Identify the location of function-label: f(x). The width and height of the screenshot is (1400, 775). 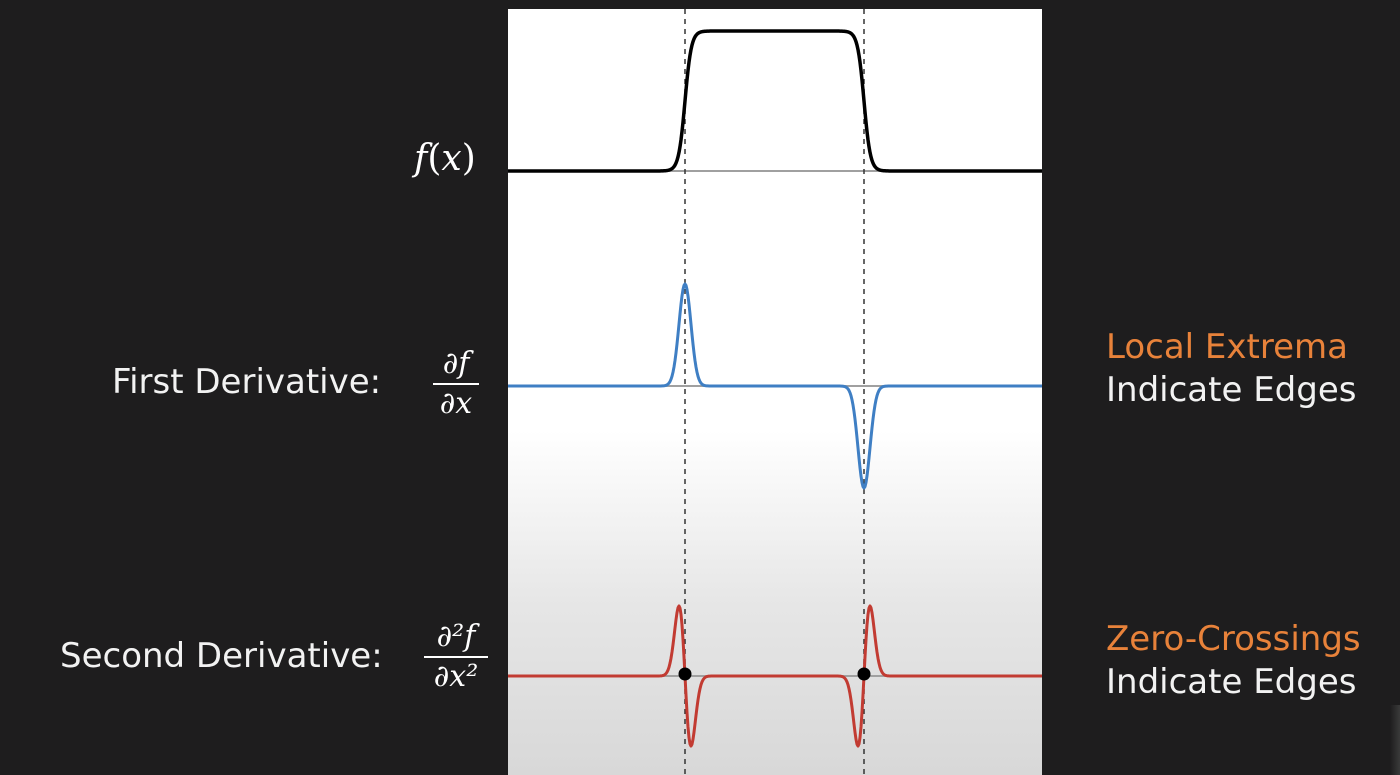
(445, 158).